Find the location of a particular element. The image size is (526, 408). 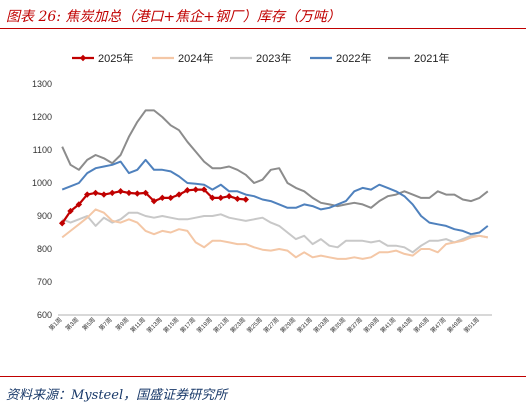

x-tick-label: 第17周 is located at coordinates (187, 325).